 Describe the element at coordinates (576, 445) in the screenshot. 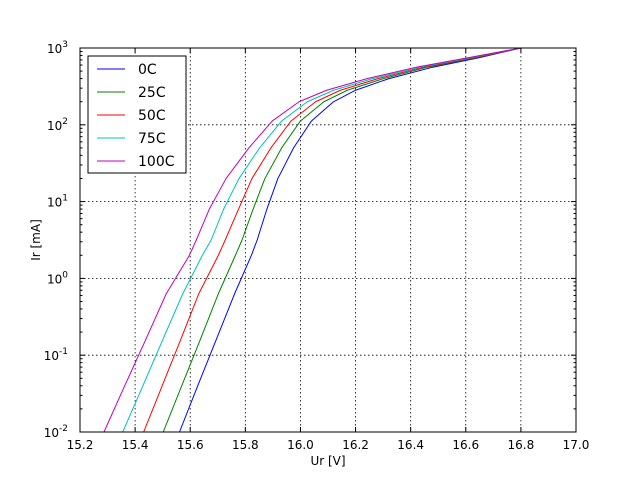

I see `x-tick-label: 17.0` at that location.